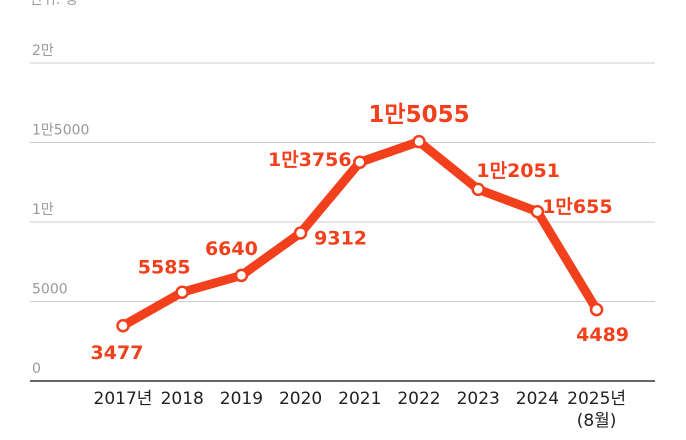 The width and height of the screenshot is (686, 440). I want to click on value-label: 1만655, so click(577, 207).